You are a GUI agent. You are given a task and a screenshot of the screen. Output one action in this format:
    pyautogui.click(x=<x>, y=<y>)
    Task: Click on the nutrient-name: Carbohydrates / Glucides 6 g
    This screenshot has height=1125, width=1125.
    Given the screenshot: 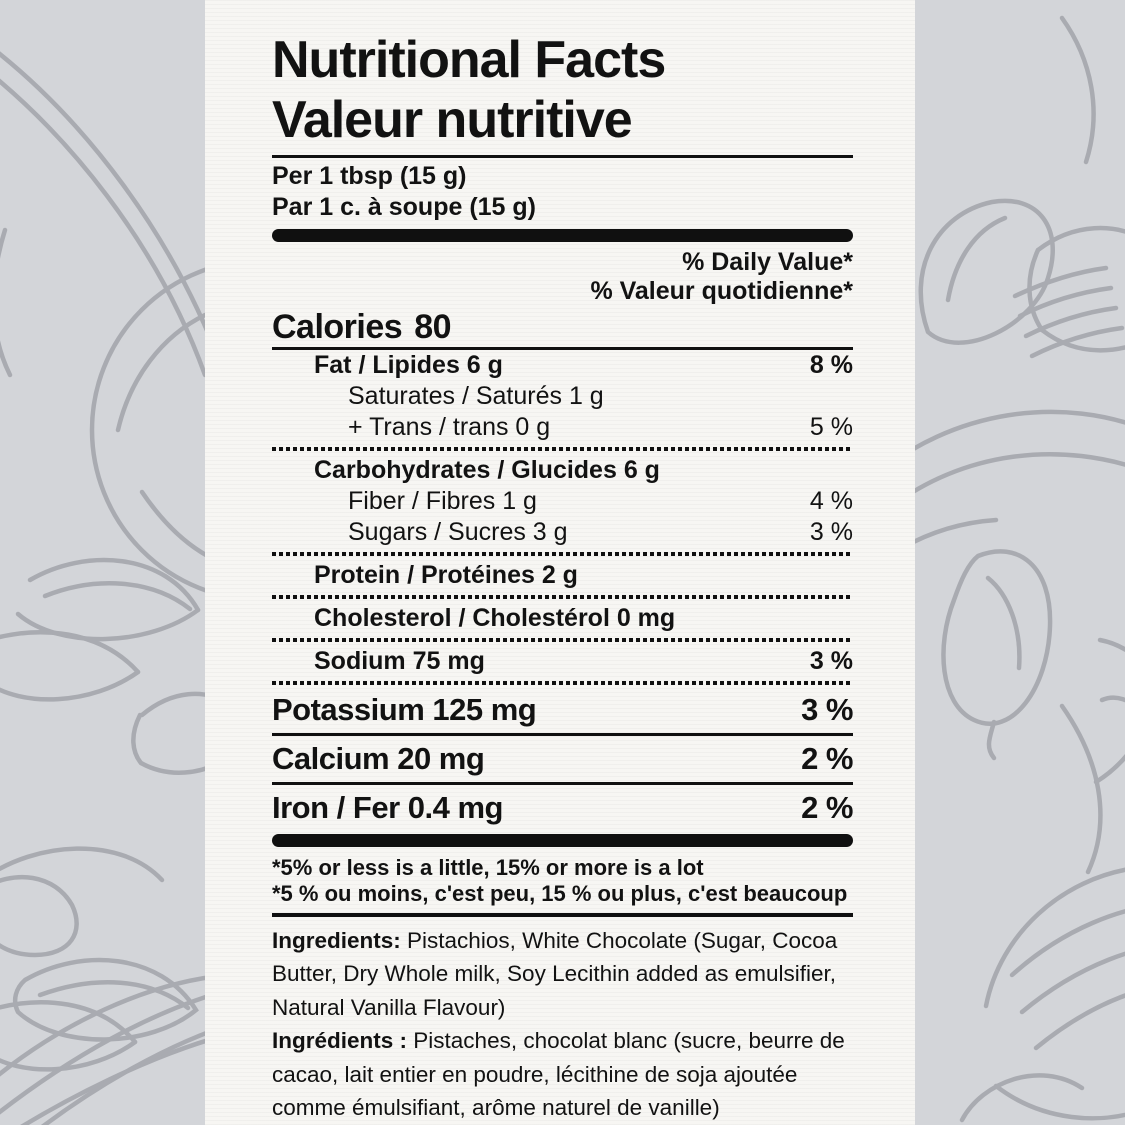 What is the action you would take?
    pyautogui.click(x=487, y=470)
    